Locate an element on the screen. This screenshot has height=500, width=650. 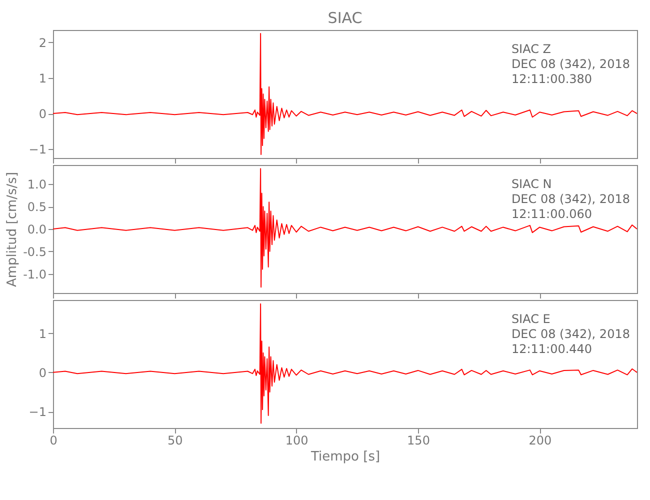
x-tick-label: 0 is located at coordinates (54, 441).